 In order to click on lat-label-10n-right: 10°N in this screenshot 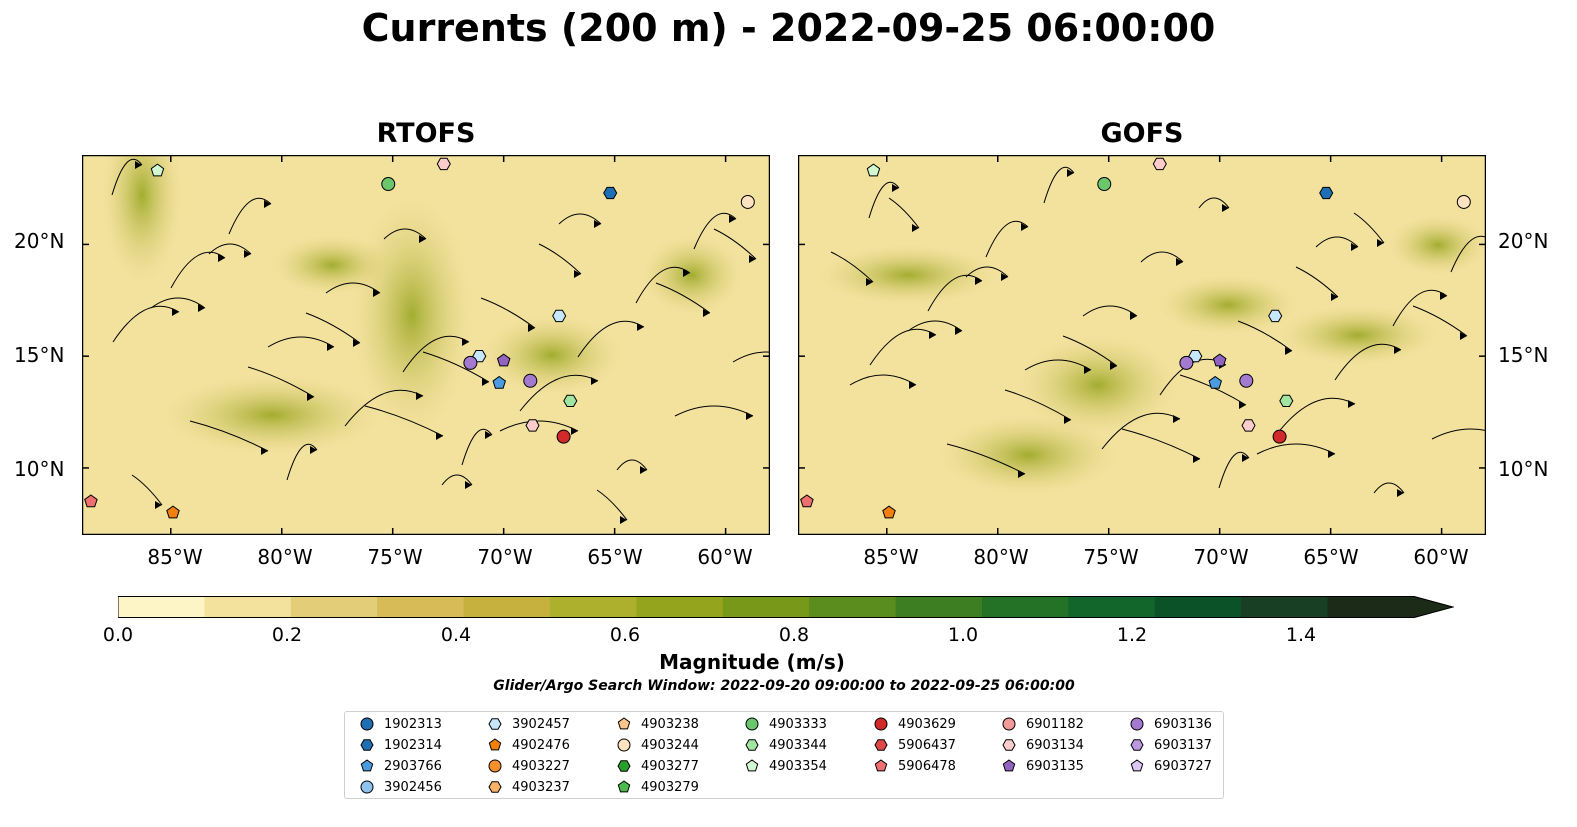, I will do `click(1523, 469)`.